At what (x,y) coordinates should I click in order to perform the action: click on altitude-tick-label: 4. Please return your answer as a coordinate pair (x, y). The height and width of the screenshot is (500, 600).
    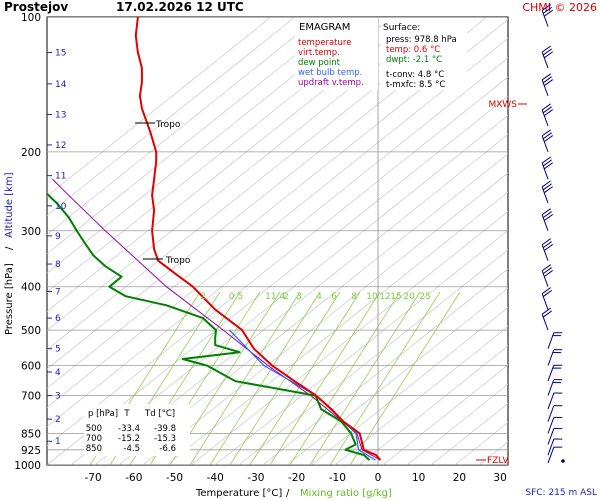
    Looking at the image, I should click on (58, 373).